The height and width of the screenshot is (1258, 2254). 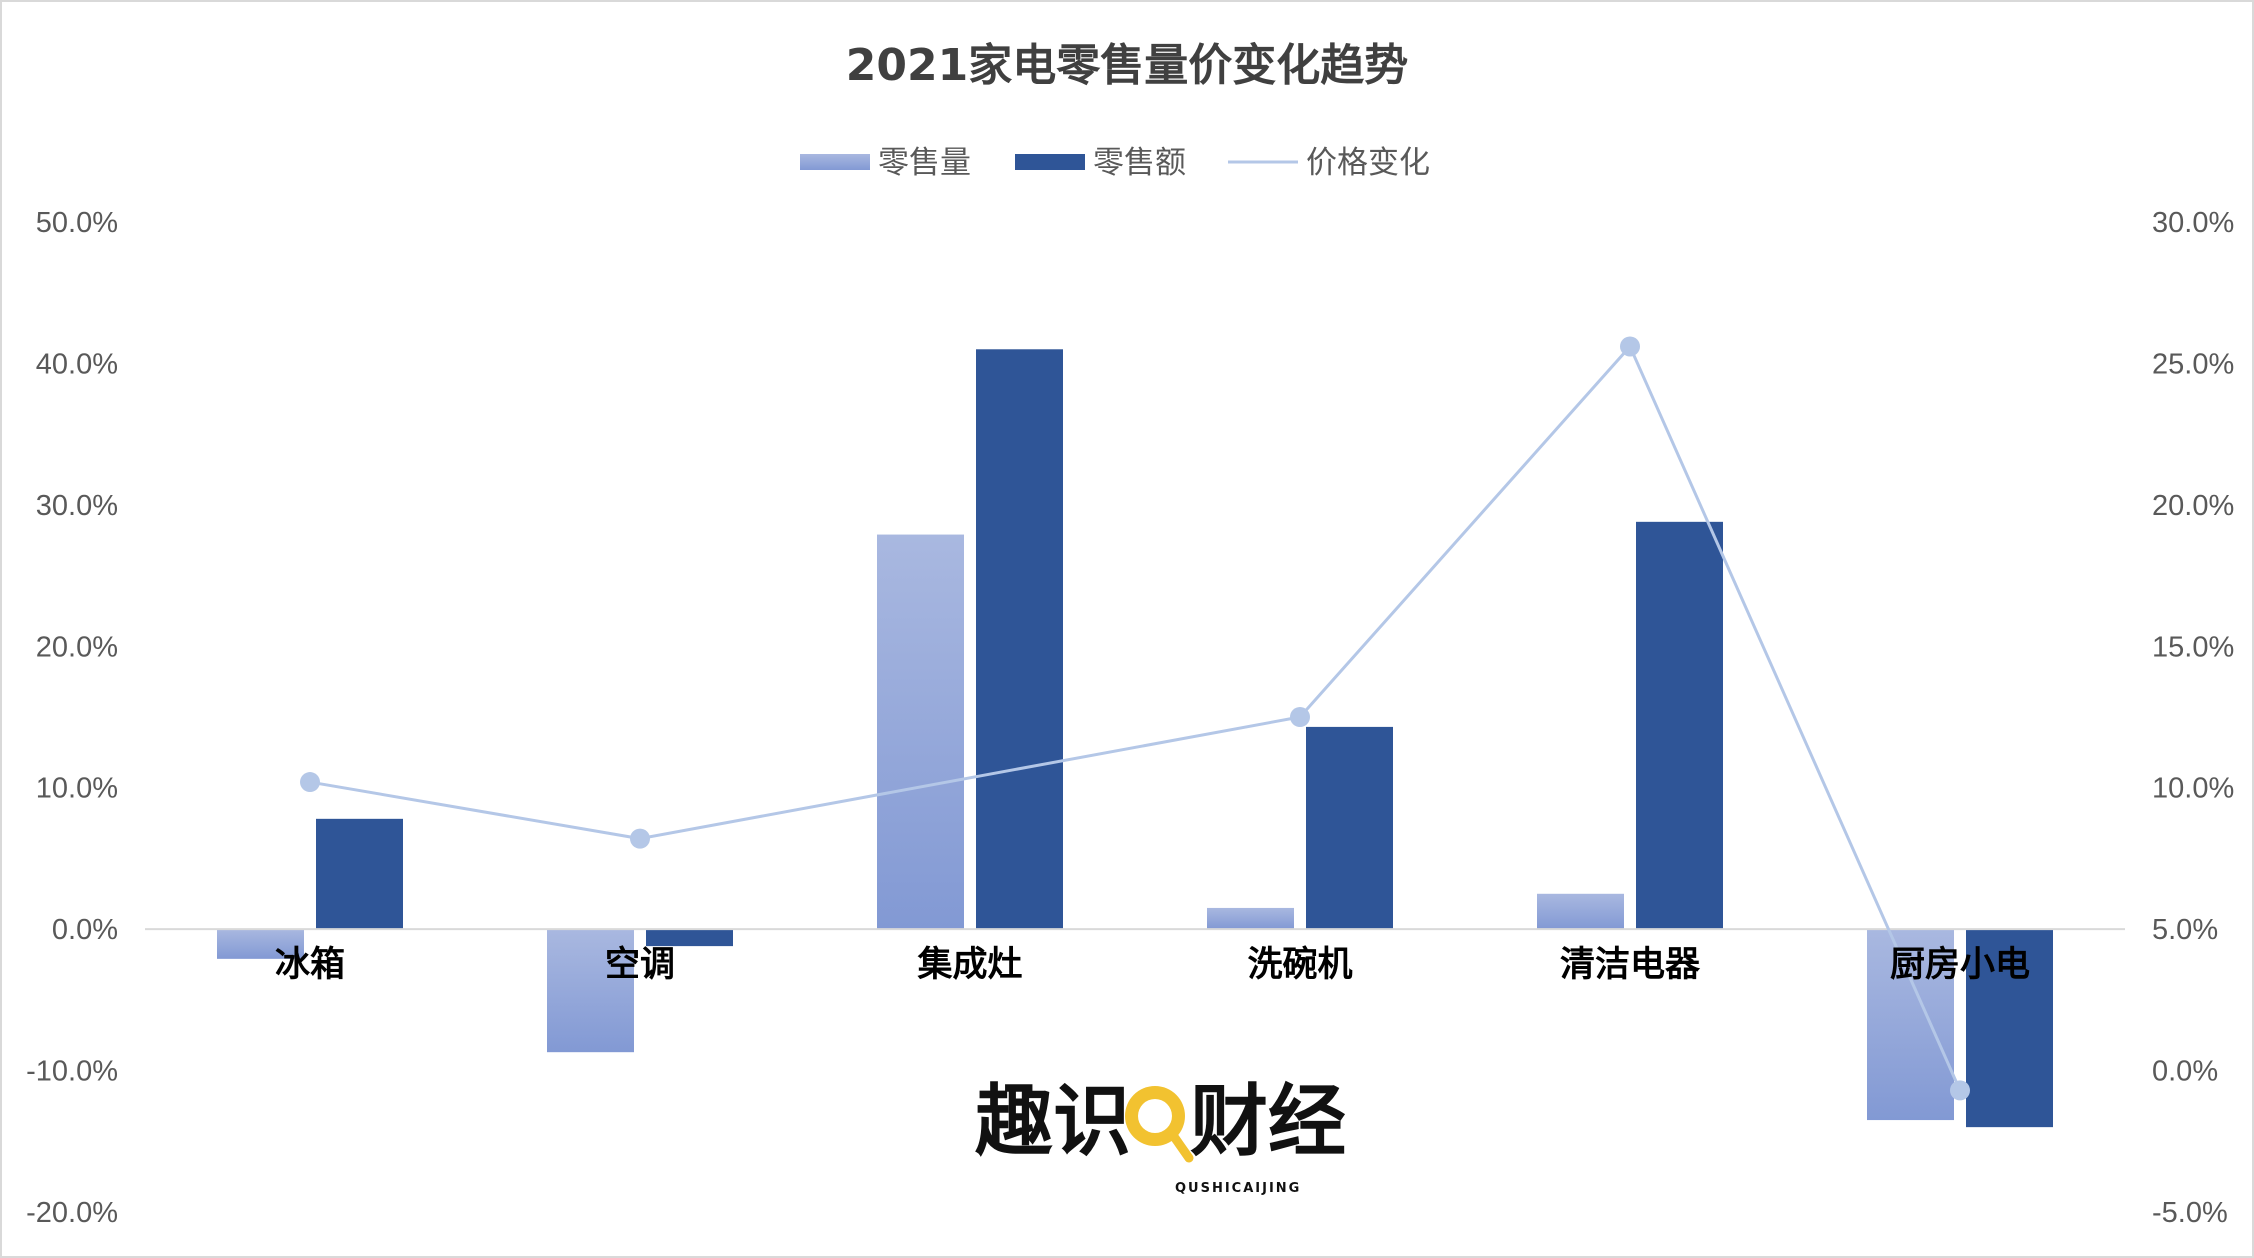 I want to click on left-tick-label: 40.0%, so click(x=77, y=364).